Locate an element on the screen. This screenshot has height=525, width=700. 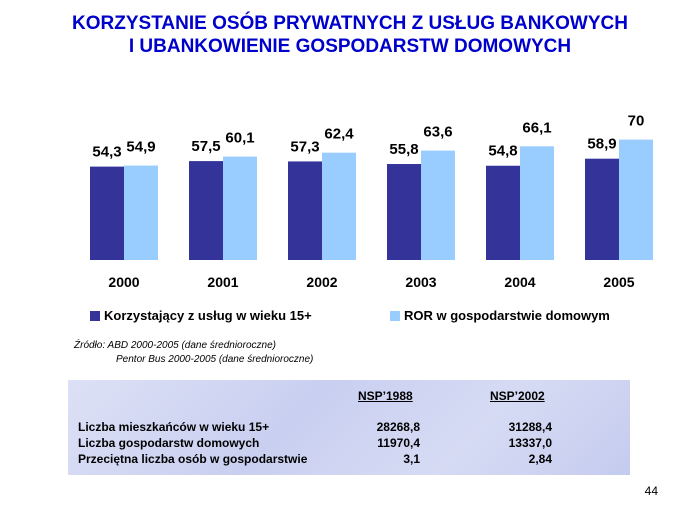
row-value-nsp1988: 28268,8 is located at coordinates (398, 427).